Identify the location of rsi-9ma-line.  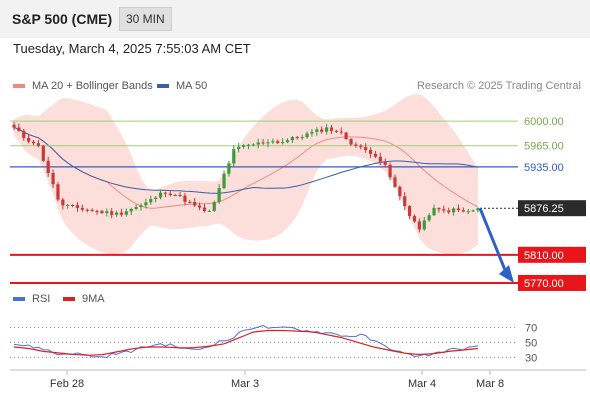
(246, 342).